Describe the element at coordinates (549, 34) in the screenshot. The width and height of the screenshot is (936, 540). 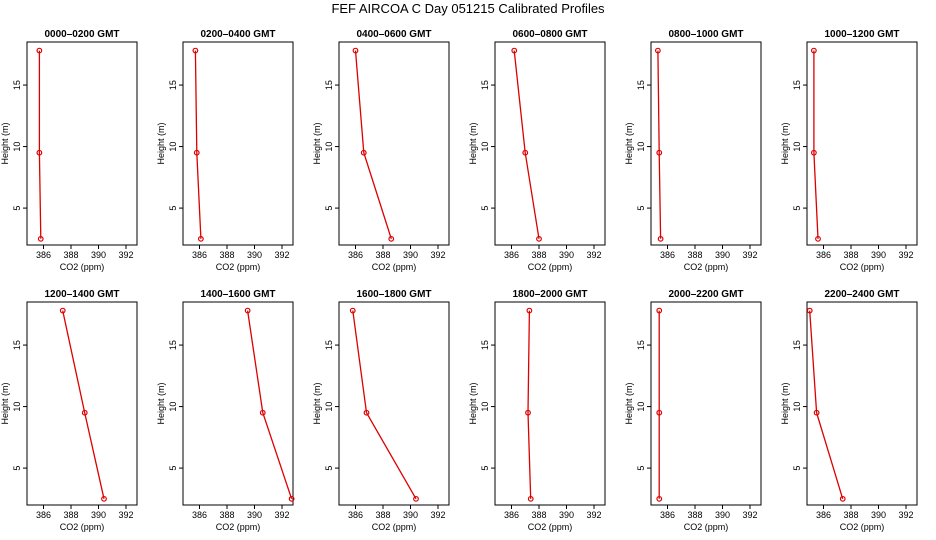
I see `panel-title: 0600–0800 GMT` at that location.